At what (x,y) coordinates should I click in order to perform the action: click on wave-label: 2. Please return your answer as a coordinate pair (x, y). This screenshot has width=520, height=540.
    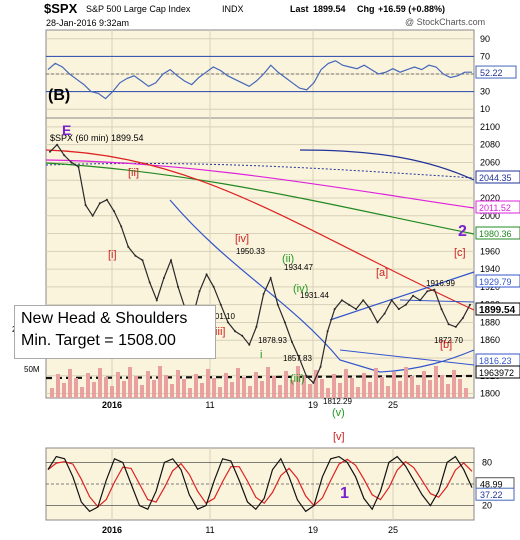
    Looking at the image, I should click on (462, 231).